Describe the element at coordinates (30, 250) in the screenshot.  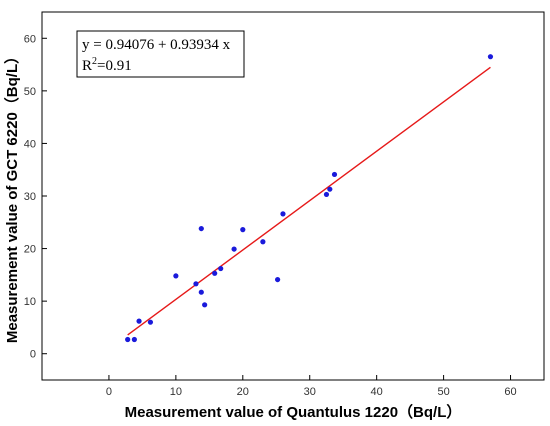
I see `y-tick-label-2: 20` at that location.